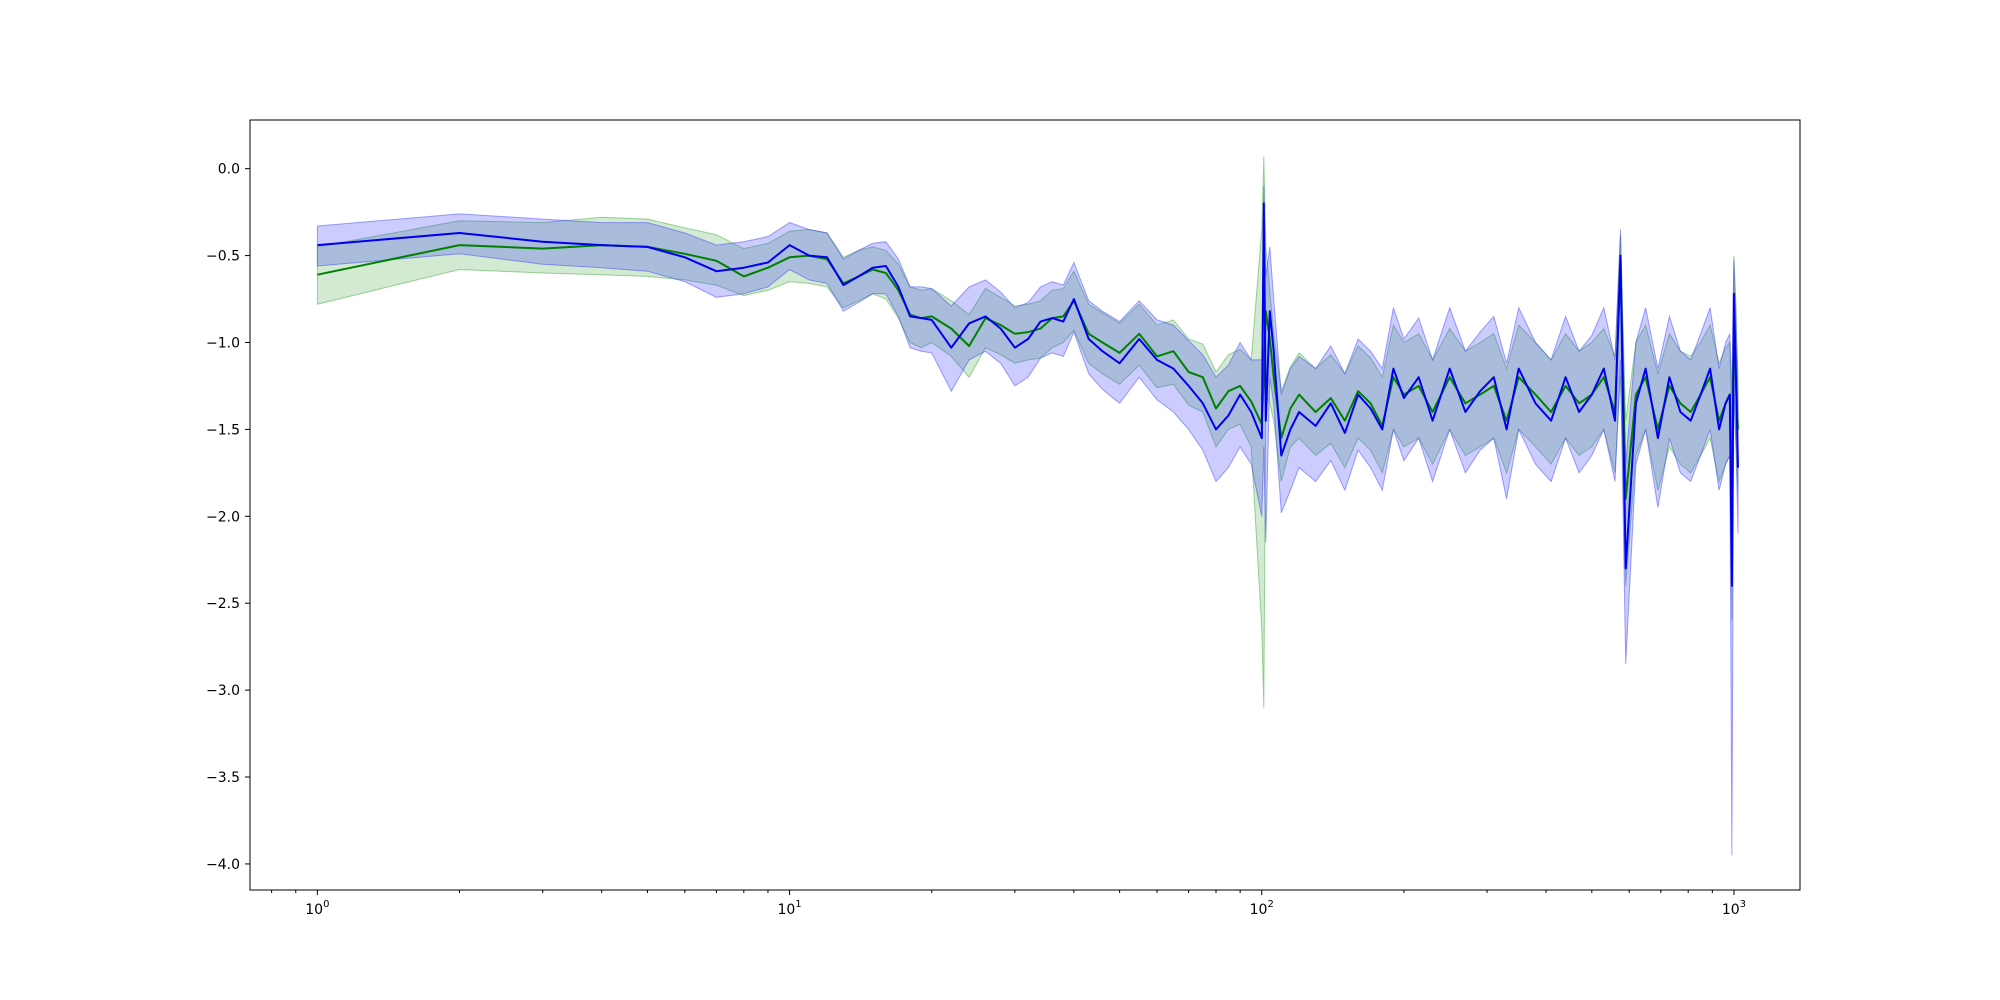  I want to click on y-tick-label: −2.5, so click(223, 604).